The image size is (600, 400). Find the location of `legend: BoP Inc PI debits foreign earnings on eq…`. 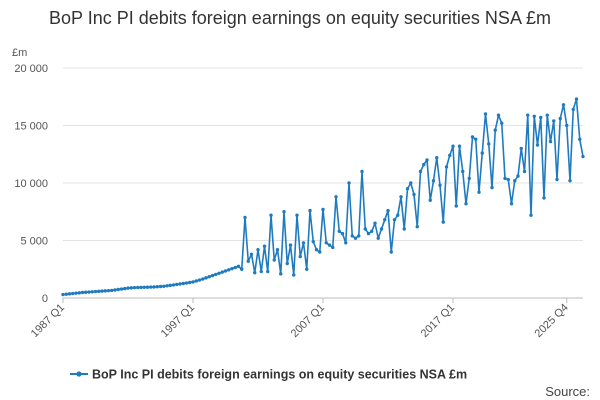

legend: BoP Inc PI debits foreign earnings on eq… is located at coordinates (268, 375).